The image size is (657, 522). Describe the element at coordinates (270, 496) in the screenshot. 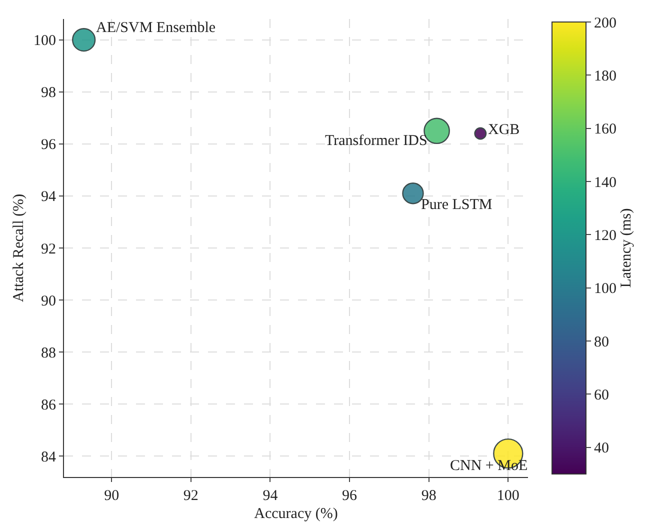

I see `x-tick-label: 94` at that location.